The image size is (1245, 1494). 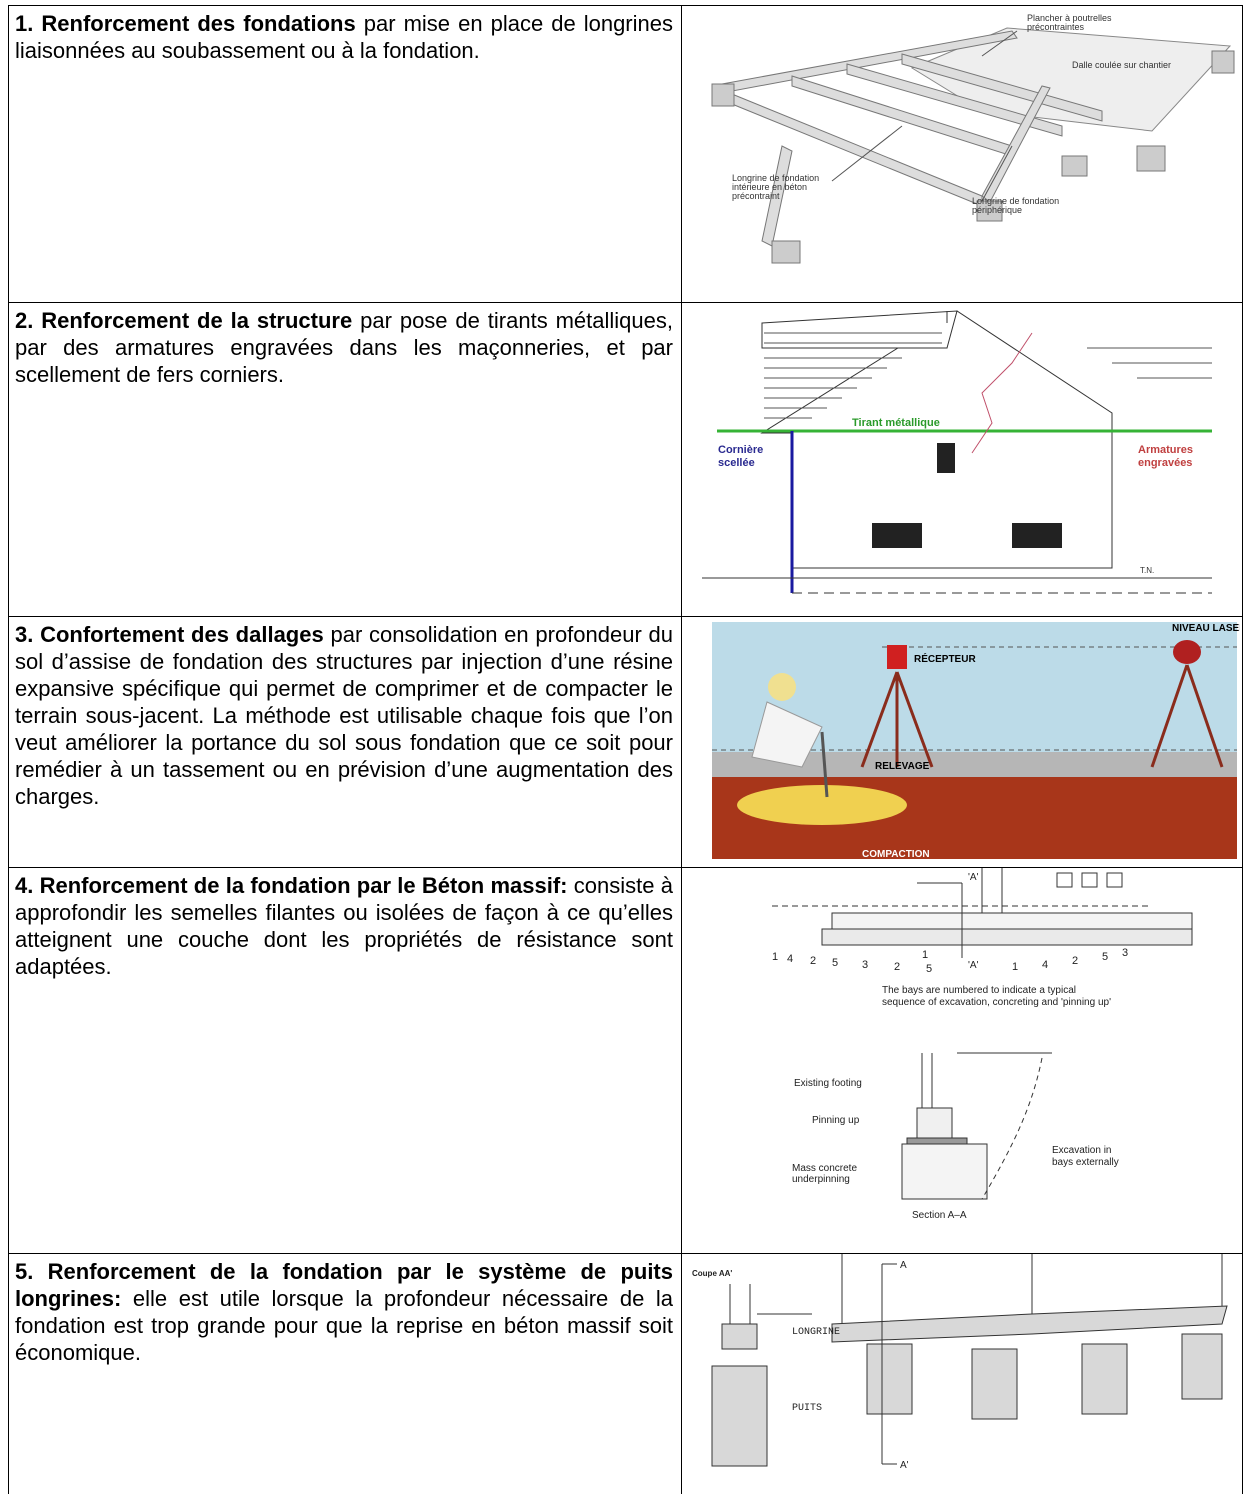 What do you see at coordinates (756, 196) in the screenshot?
I see `figure-label: précontraint` at bounding box center [756, 196].